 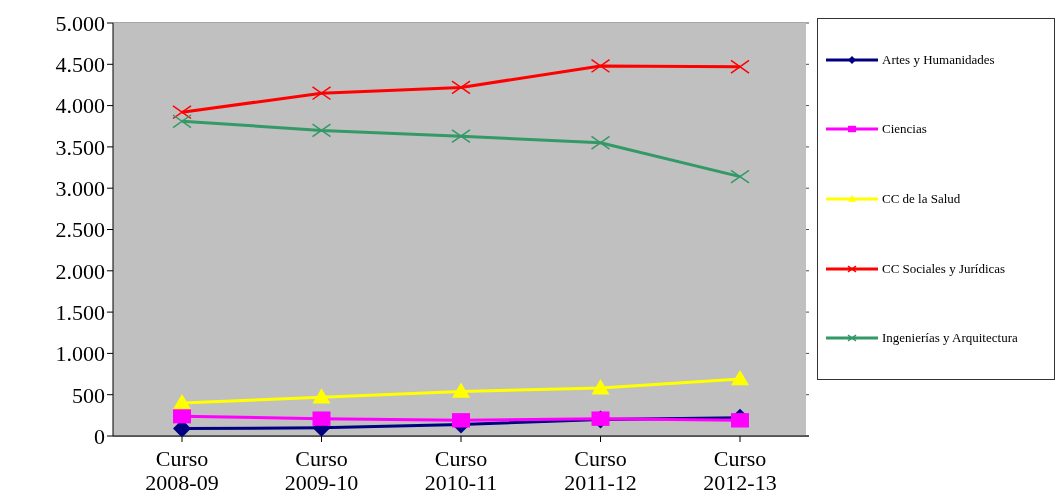 I want to click on y-tick-label: 3.000, so click(x=80, y=189).